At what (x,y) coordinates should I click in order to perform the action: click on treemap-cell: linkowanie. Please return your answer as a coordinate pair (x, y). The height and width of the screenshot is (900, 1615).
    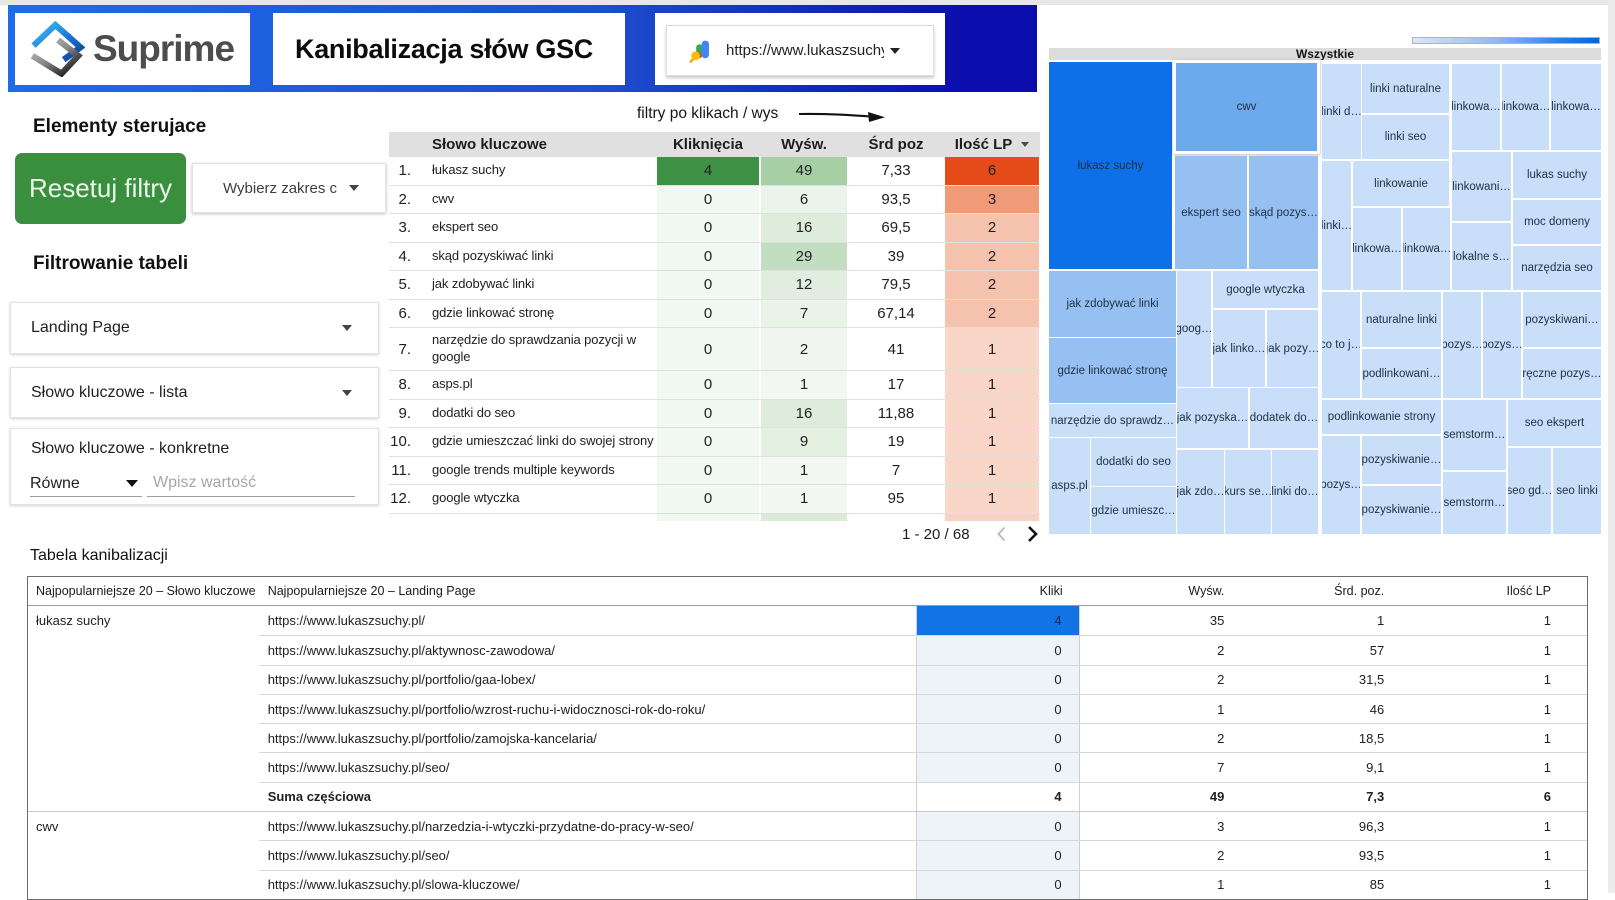
    Looking at the image, I should click on (1401, 183).